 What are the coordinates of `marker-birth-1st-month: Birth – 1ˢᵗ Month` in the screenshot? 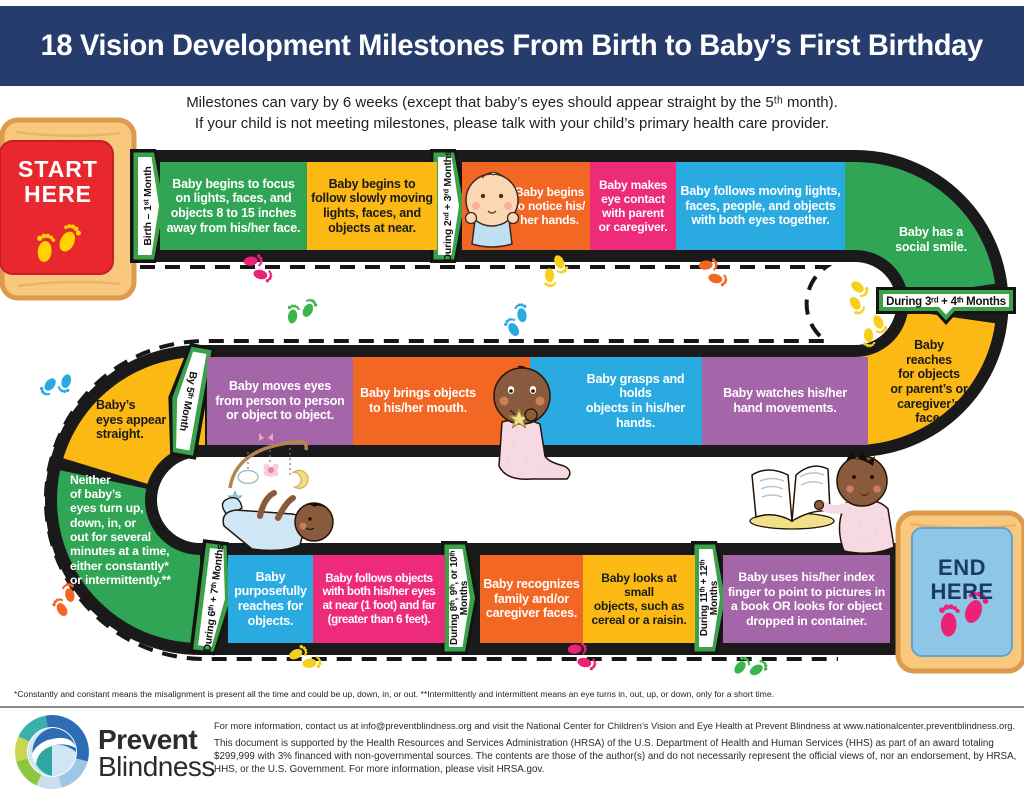 It's located at (148, 206).